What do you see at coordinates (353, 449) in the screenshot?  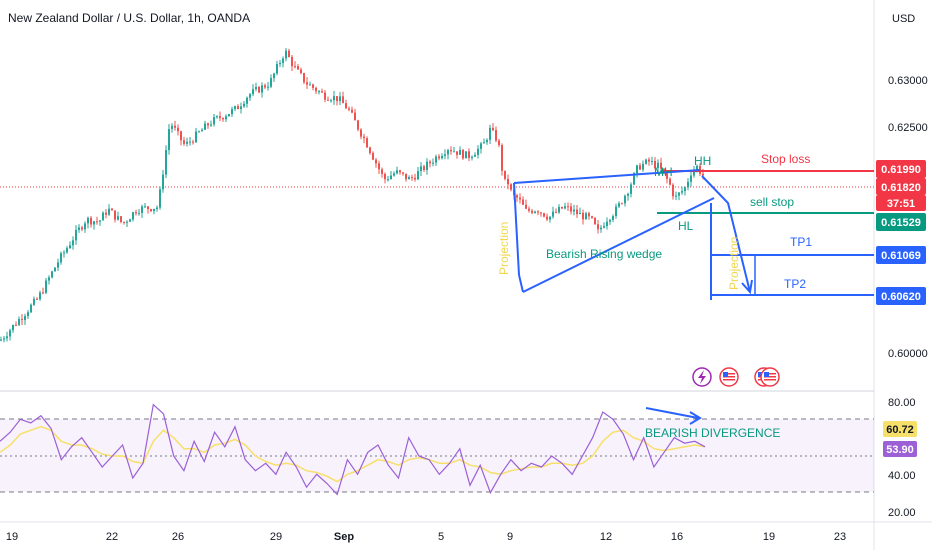 I see `rsi-line` at bounding box center [353, 449].